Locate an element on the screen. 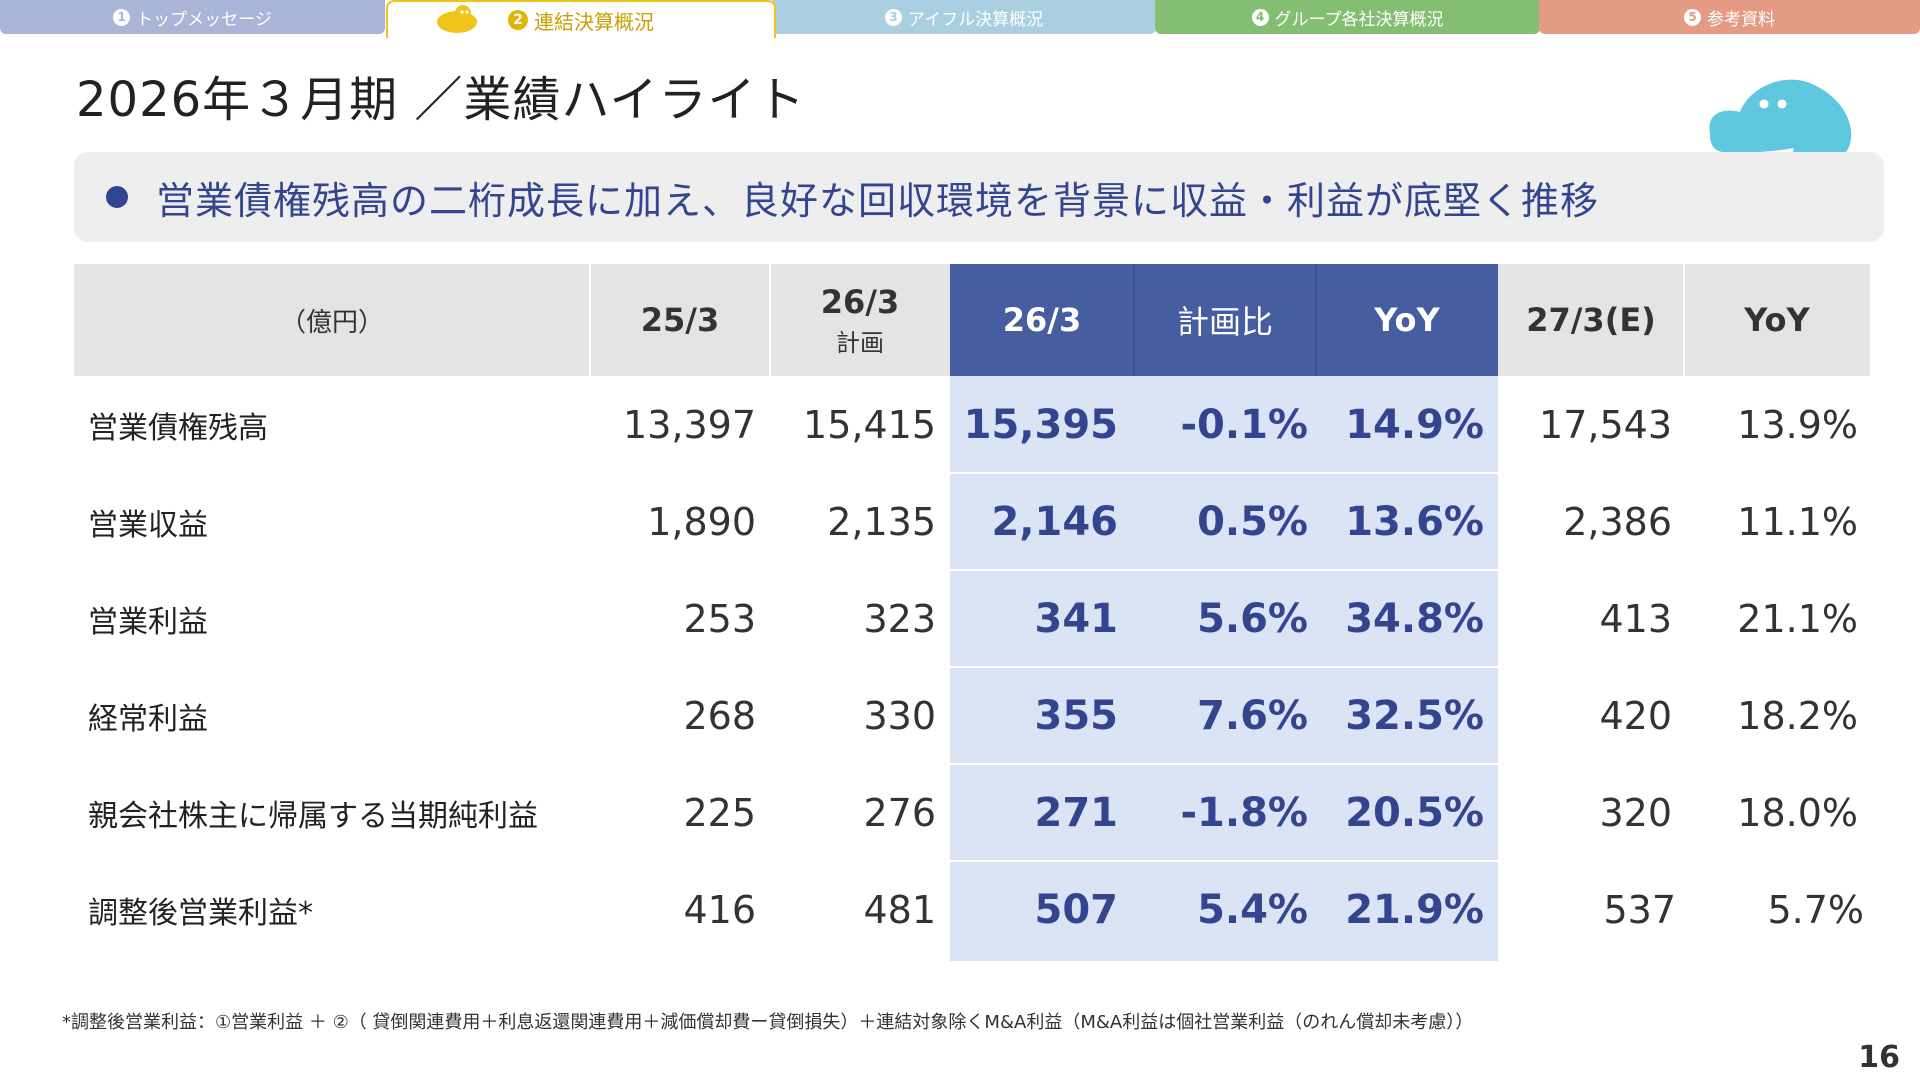 This screenshot has height=1080, width=1920. col-header-main: 27/3(E) is located at coordinates (1591, 320).